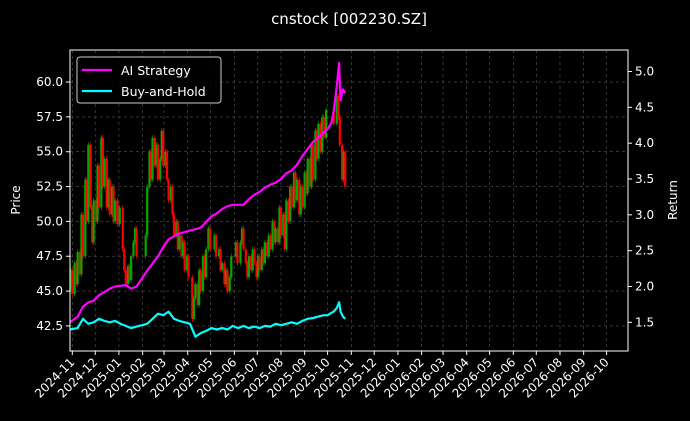 This screenshot has height=421, width=690. What do you see at coordinates (49, 117) in the screenshot?
I see `price-tick-label: 57.5` at bounding box center [49, 117].